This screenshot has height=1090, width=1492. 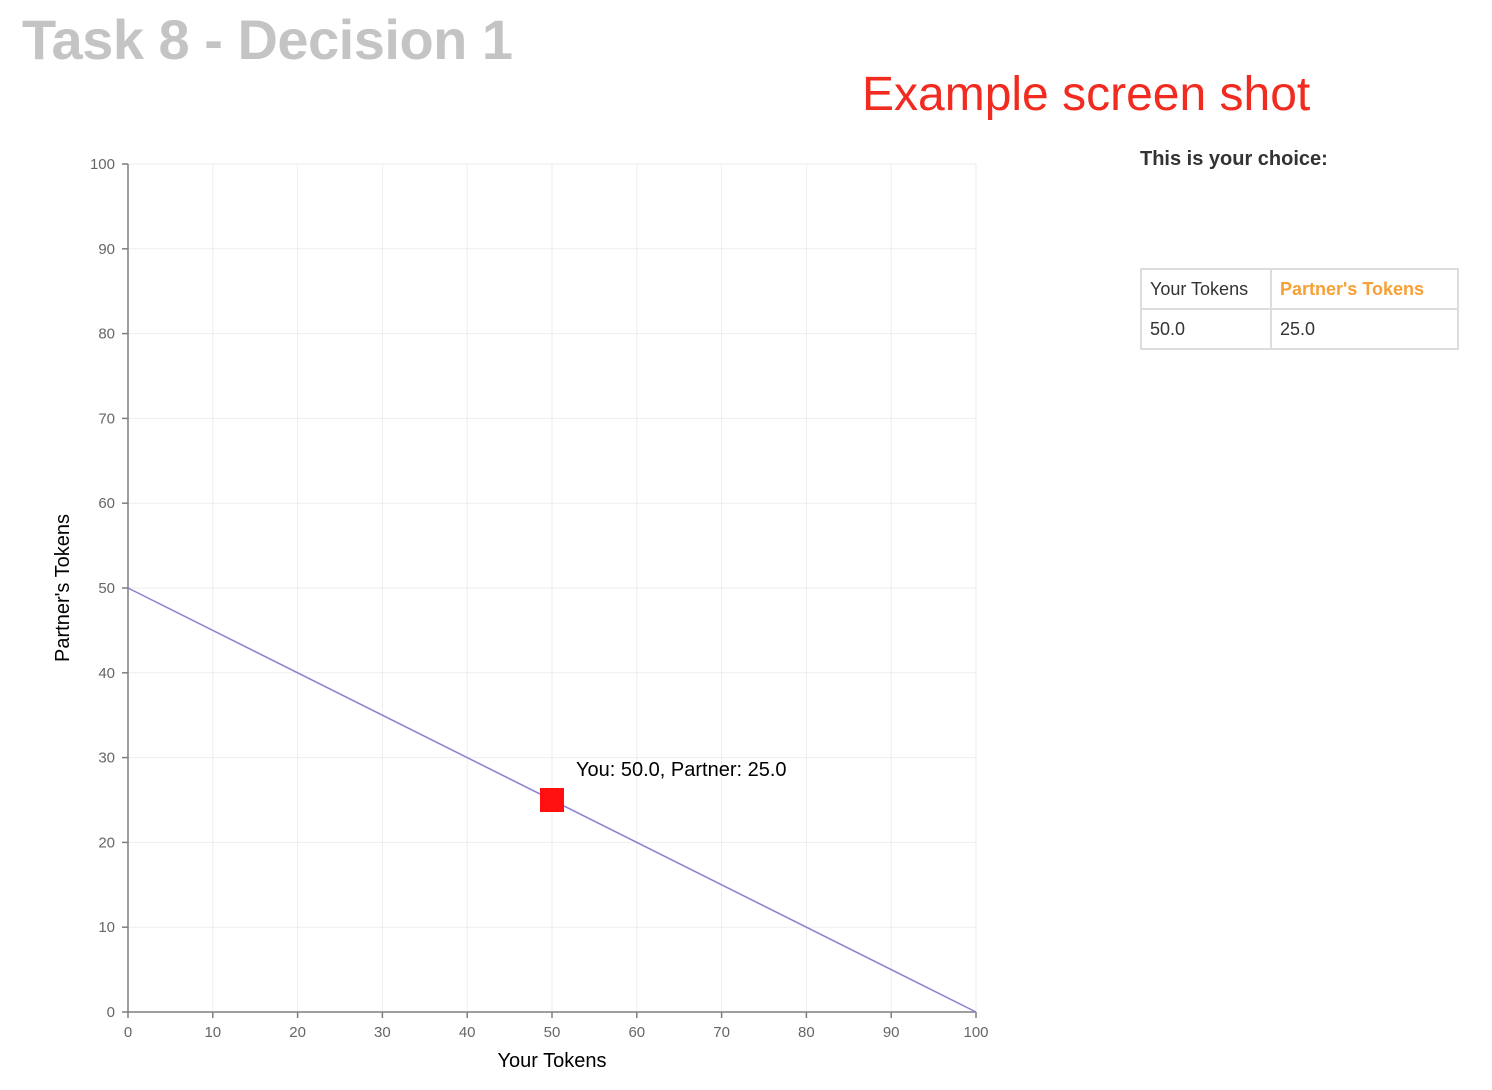 I want to click on example-banner: Example screen shot, so click(x=1086, y=94).